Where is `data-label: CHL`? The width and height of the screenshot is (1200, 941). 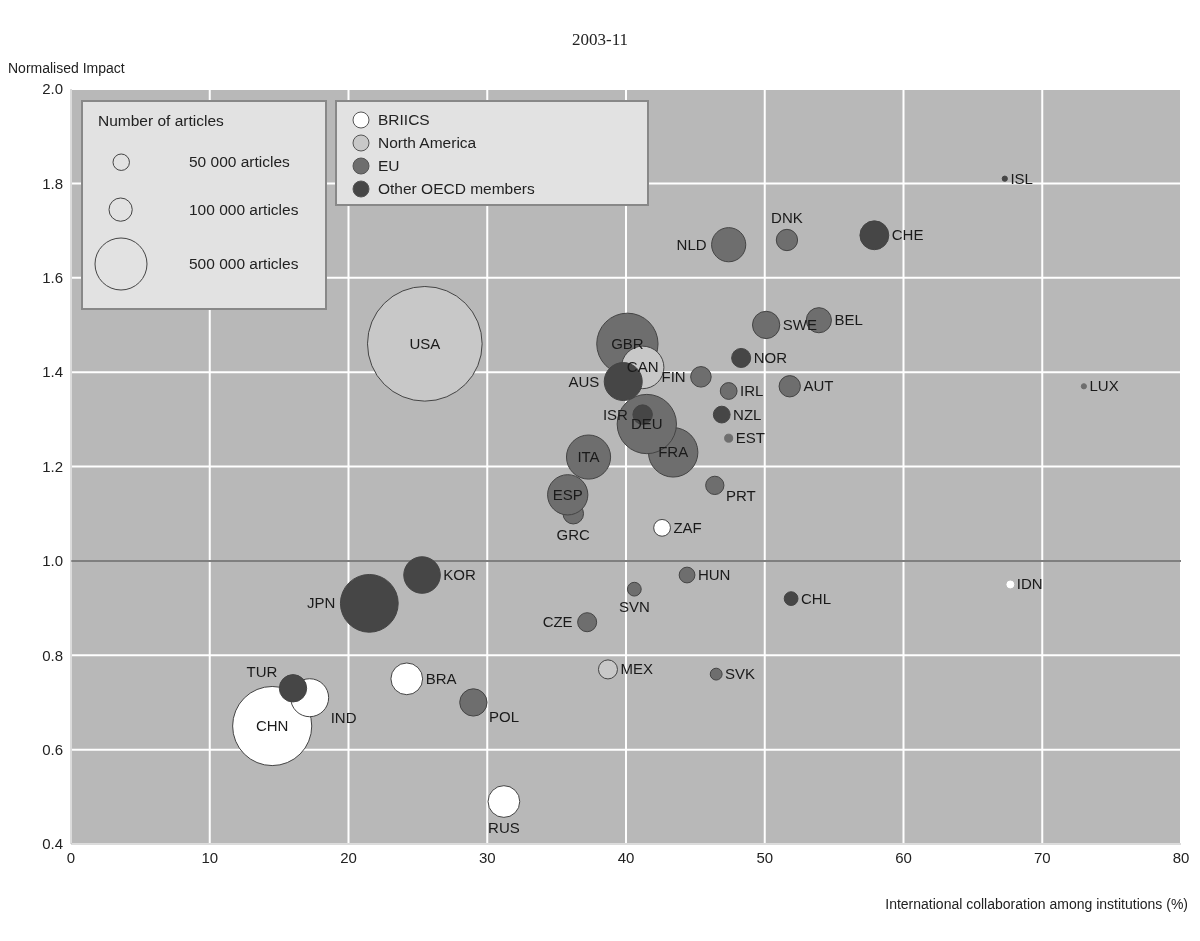
data-label: CHL is located at coordinates (816, 598).